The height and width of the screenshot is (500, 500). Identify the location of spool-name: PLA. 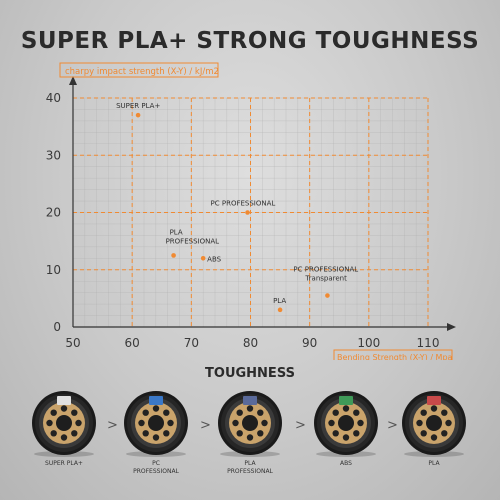
(434, 463).